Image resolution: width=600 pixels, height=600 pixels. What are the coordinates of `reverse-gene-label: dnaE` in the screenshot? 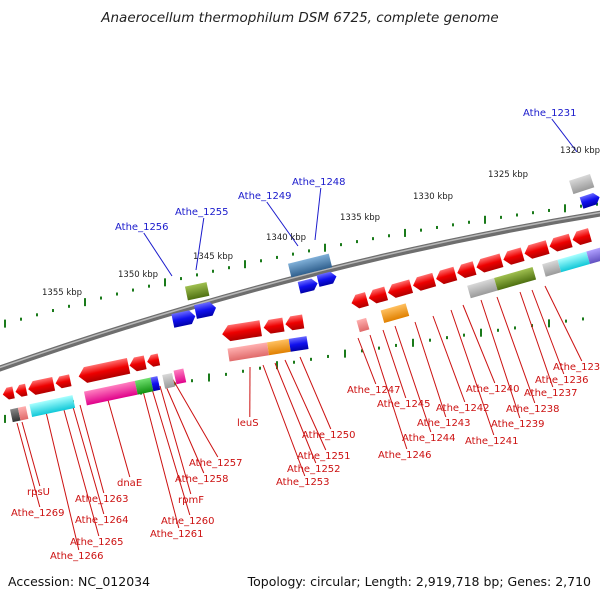 It's located at (129, 483).